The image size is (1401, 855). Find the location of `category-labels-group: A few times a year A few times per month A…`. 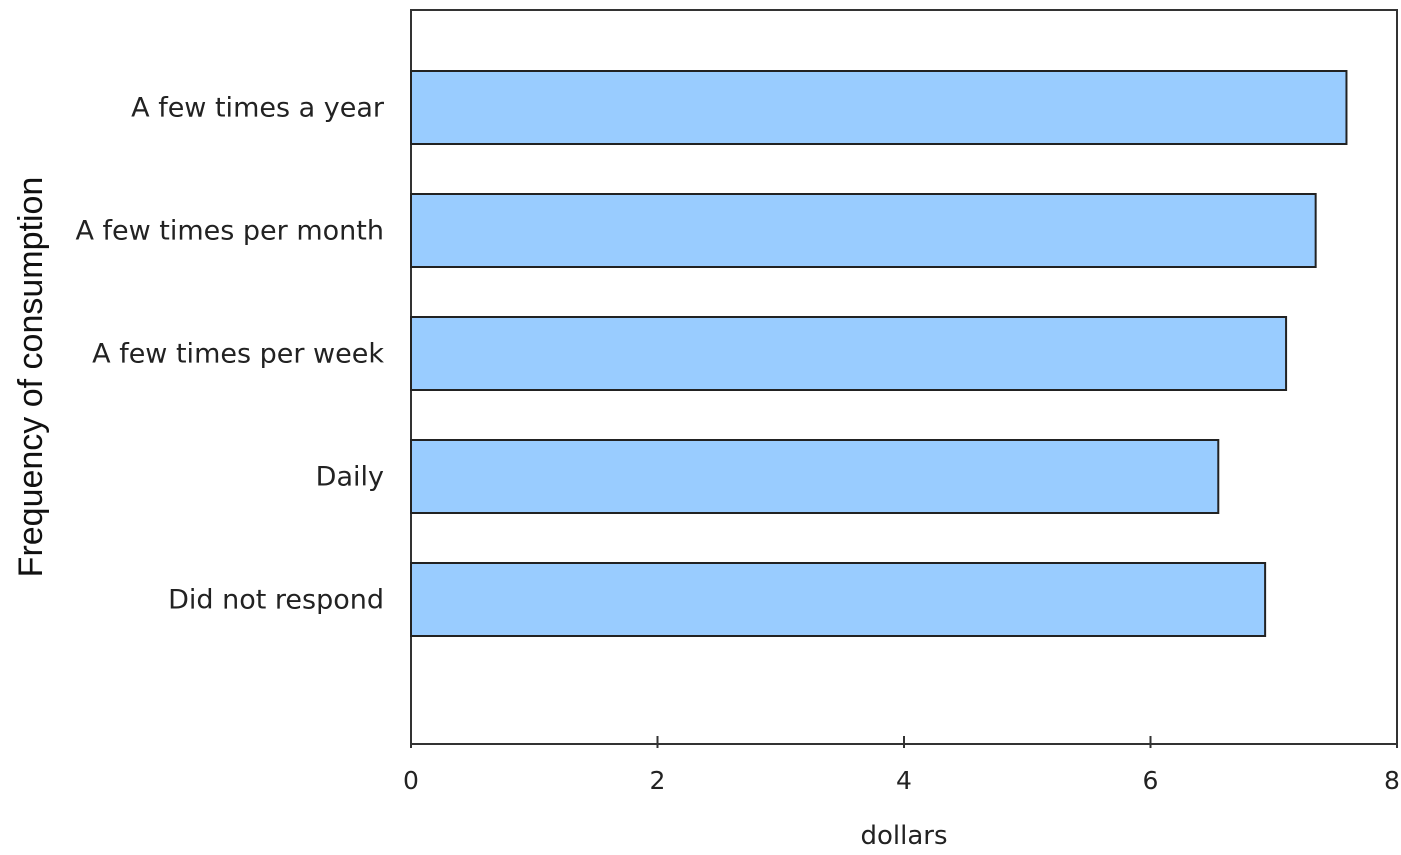

category-labels-group: A few times a year A few times per month A… is located at coordinates (229, 354).